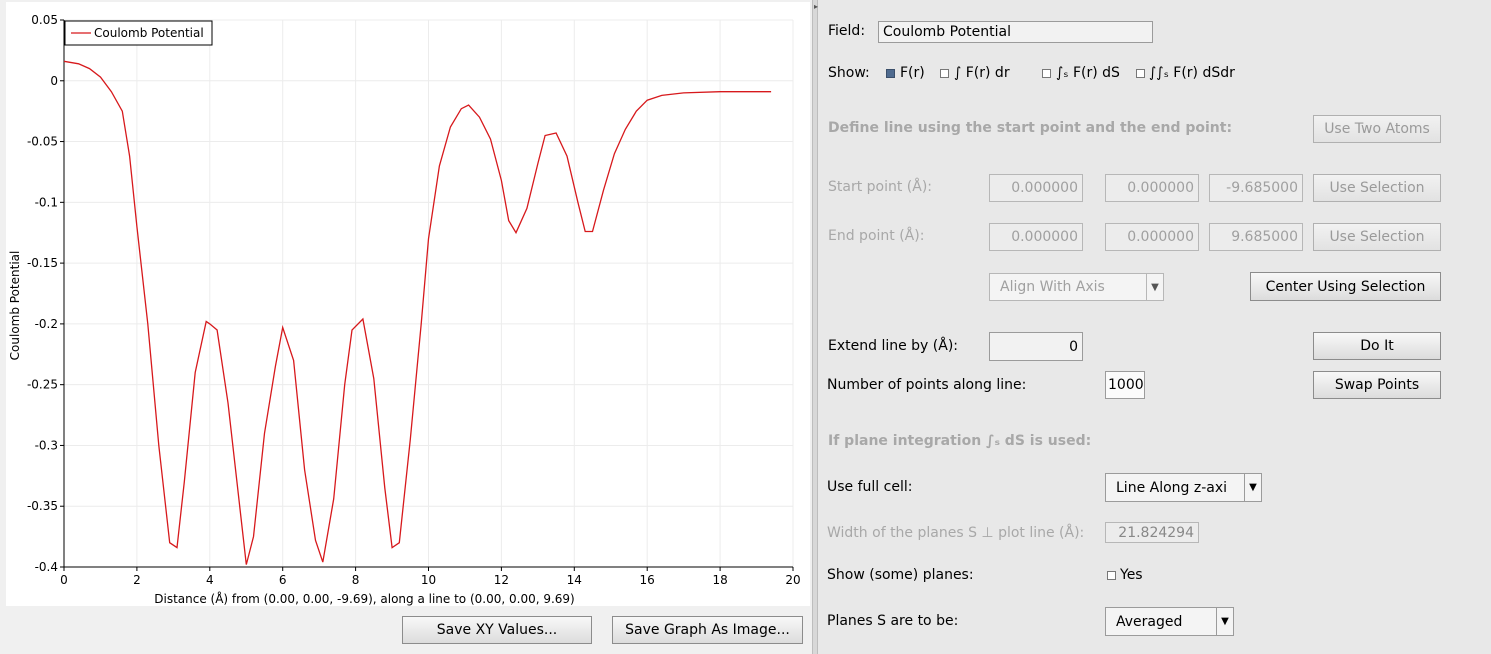  Describe the element at coordinates (912, 73) in the screenshot. I see `show-fr-label: F(r)` at that location.